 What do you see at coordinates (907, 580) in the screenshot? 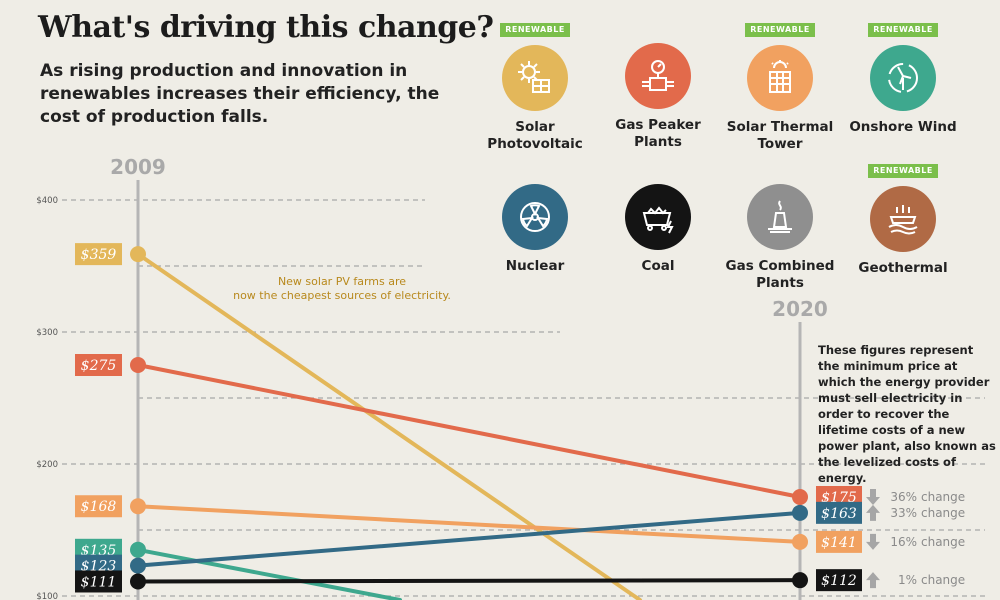
I see `change-percent: 1%` at bounding box center [907, 580].